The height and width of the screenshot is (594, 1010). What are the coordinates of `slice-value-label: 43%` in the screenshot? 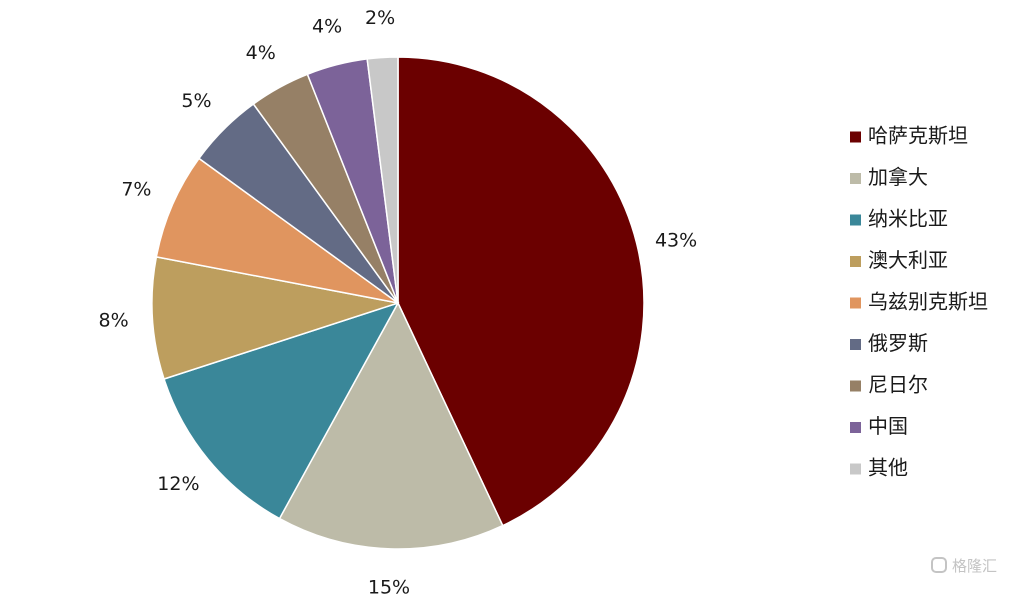 It's located at (676, 240).